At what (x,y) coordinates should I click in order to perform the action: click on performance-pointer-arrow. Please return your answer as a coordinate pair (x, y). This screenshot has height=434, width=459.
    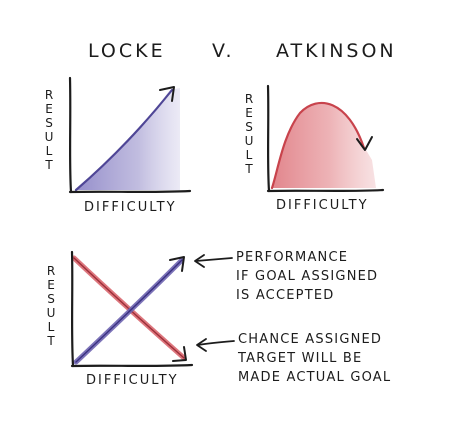
    Looking at the image, I should click on (214, 259).